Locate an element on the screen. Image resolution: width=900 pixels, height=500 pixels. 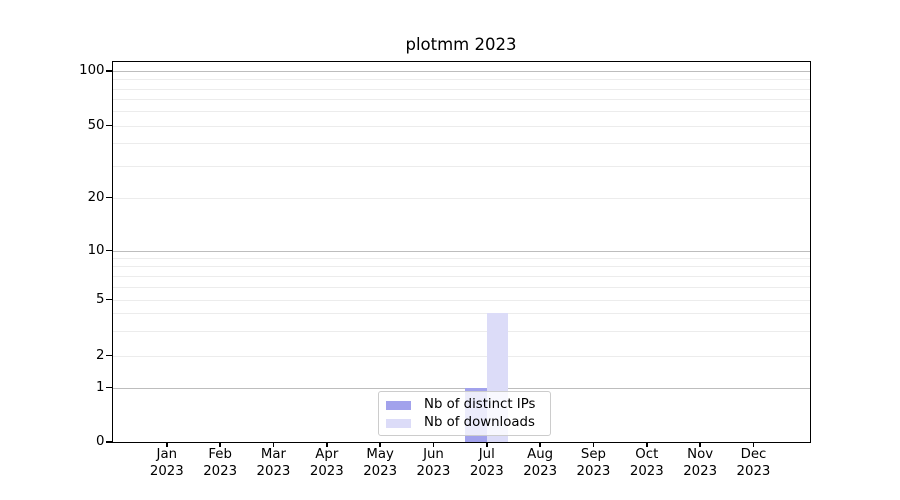
x-tick-label: Jun 2023 is located at coordinates (434, 463).